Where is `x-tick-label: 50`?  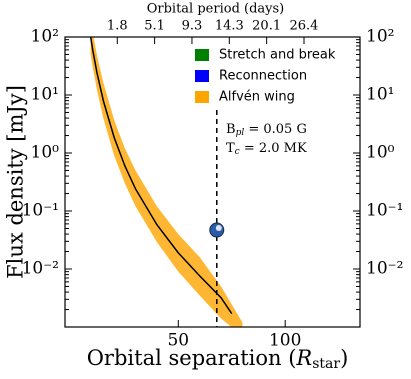 x-tick-label: 50 is located at coordinates (178, 341).